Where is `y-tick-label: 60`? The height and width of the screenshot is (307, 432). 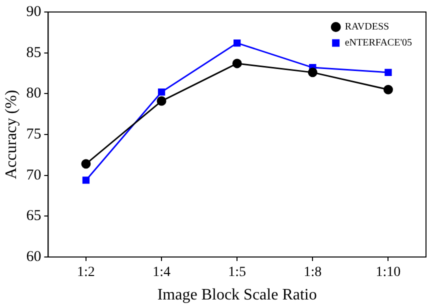
y-tick-label: 60 is located at coordinates (34, 256).